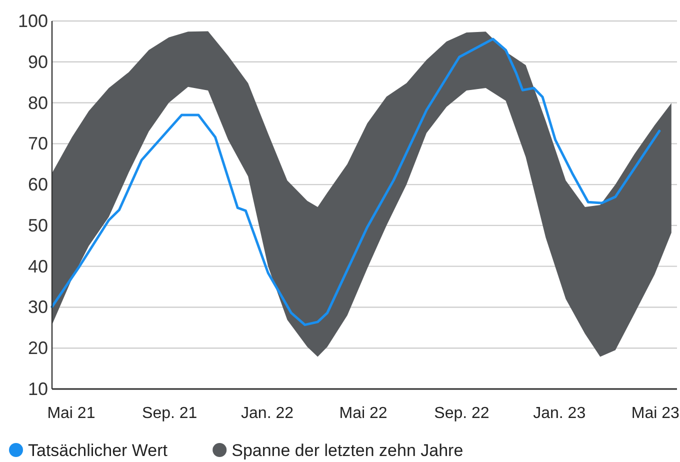 This screenshot has height=462, width=680. Describe the element at coordinates (38, 307) in the screenshot. I see `y-tick-label: 30` at that location.